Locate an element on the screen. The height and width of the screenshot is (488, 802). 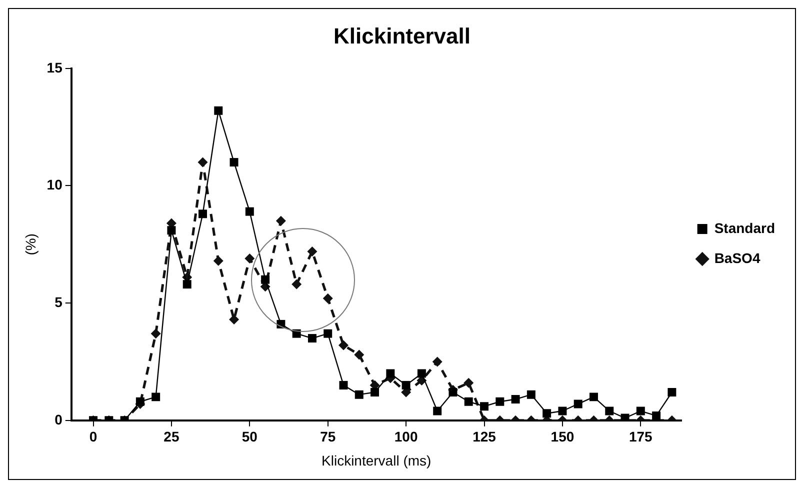
y-tick-label: 5 is located at coordinates (58, 302).